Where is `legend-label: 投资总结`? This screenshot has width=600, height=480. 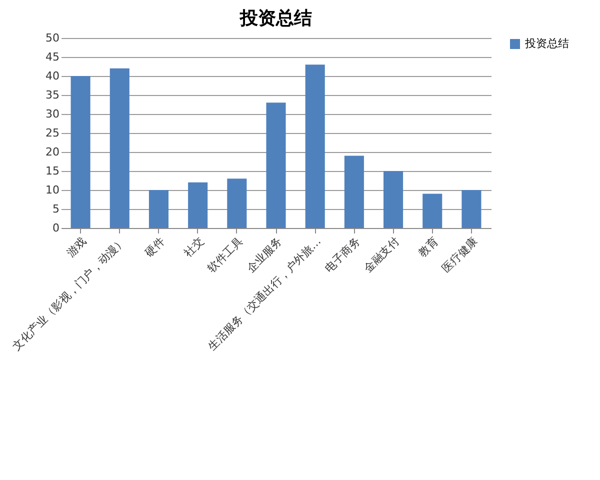
legend-label: 投资总结 is located at coordinates (546, 43).